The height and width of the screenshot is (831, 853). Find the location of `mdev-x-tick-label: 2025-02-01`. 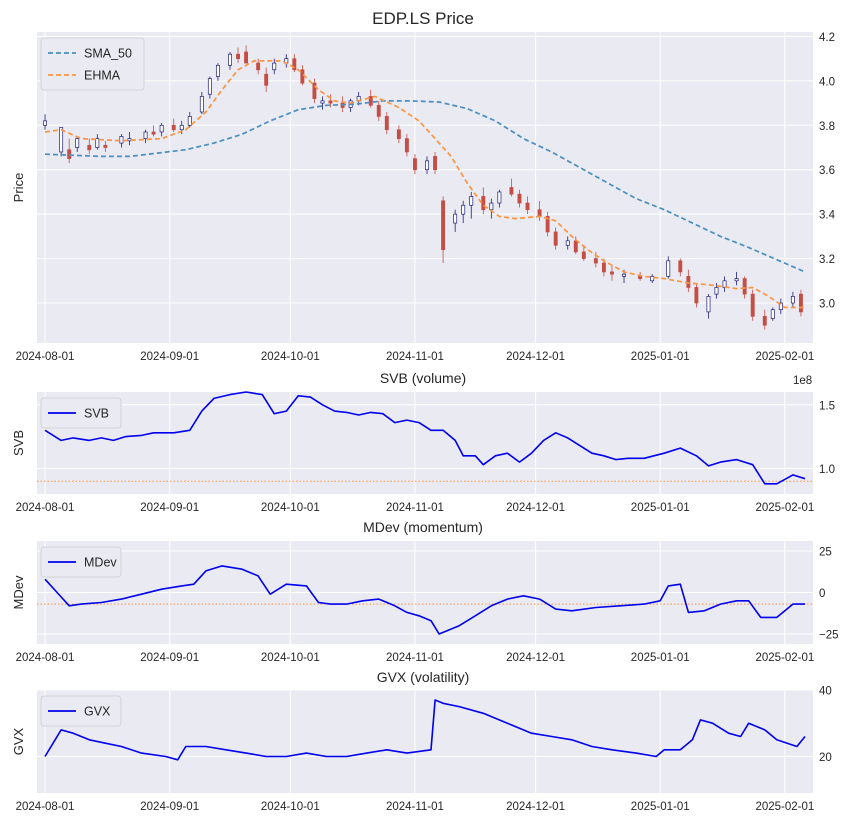

mdev-x-tick-label: 2025-02-01 is located at coordinates (784, 658).